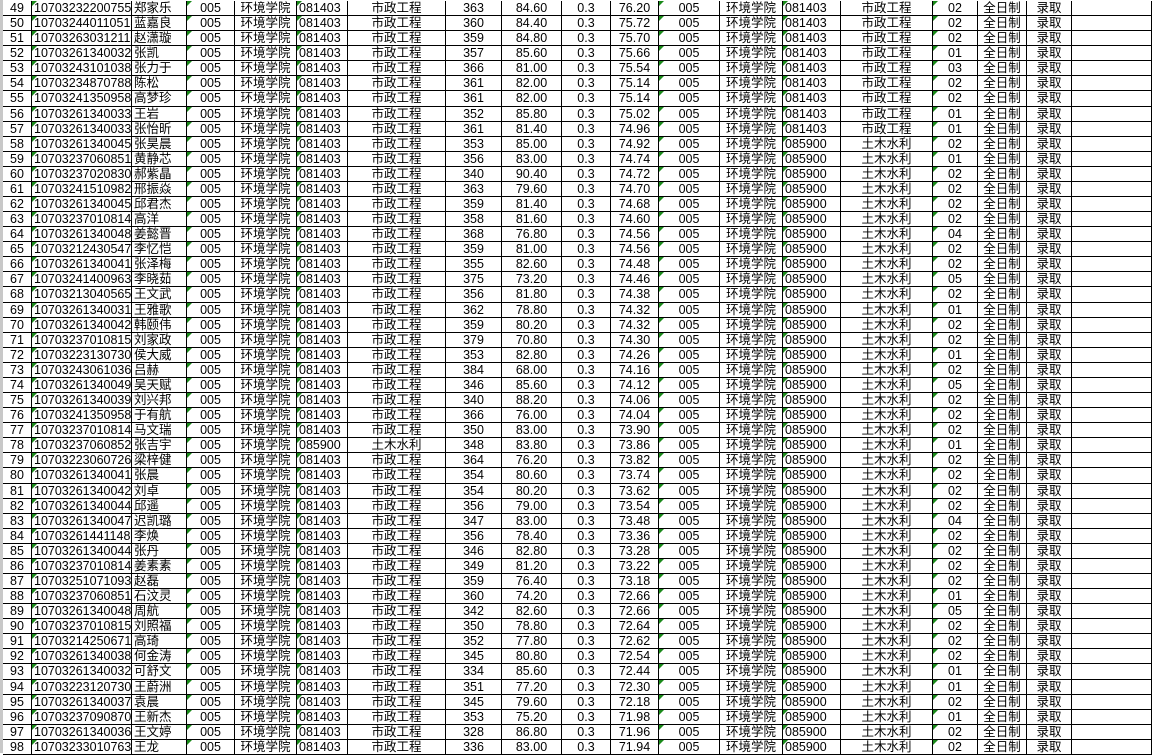 This screenshot has width=1153, height=755. Describe the element at coordinates (17, 113) in the screenshot. I see `row-number-cell: 56` at that location.